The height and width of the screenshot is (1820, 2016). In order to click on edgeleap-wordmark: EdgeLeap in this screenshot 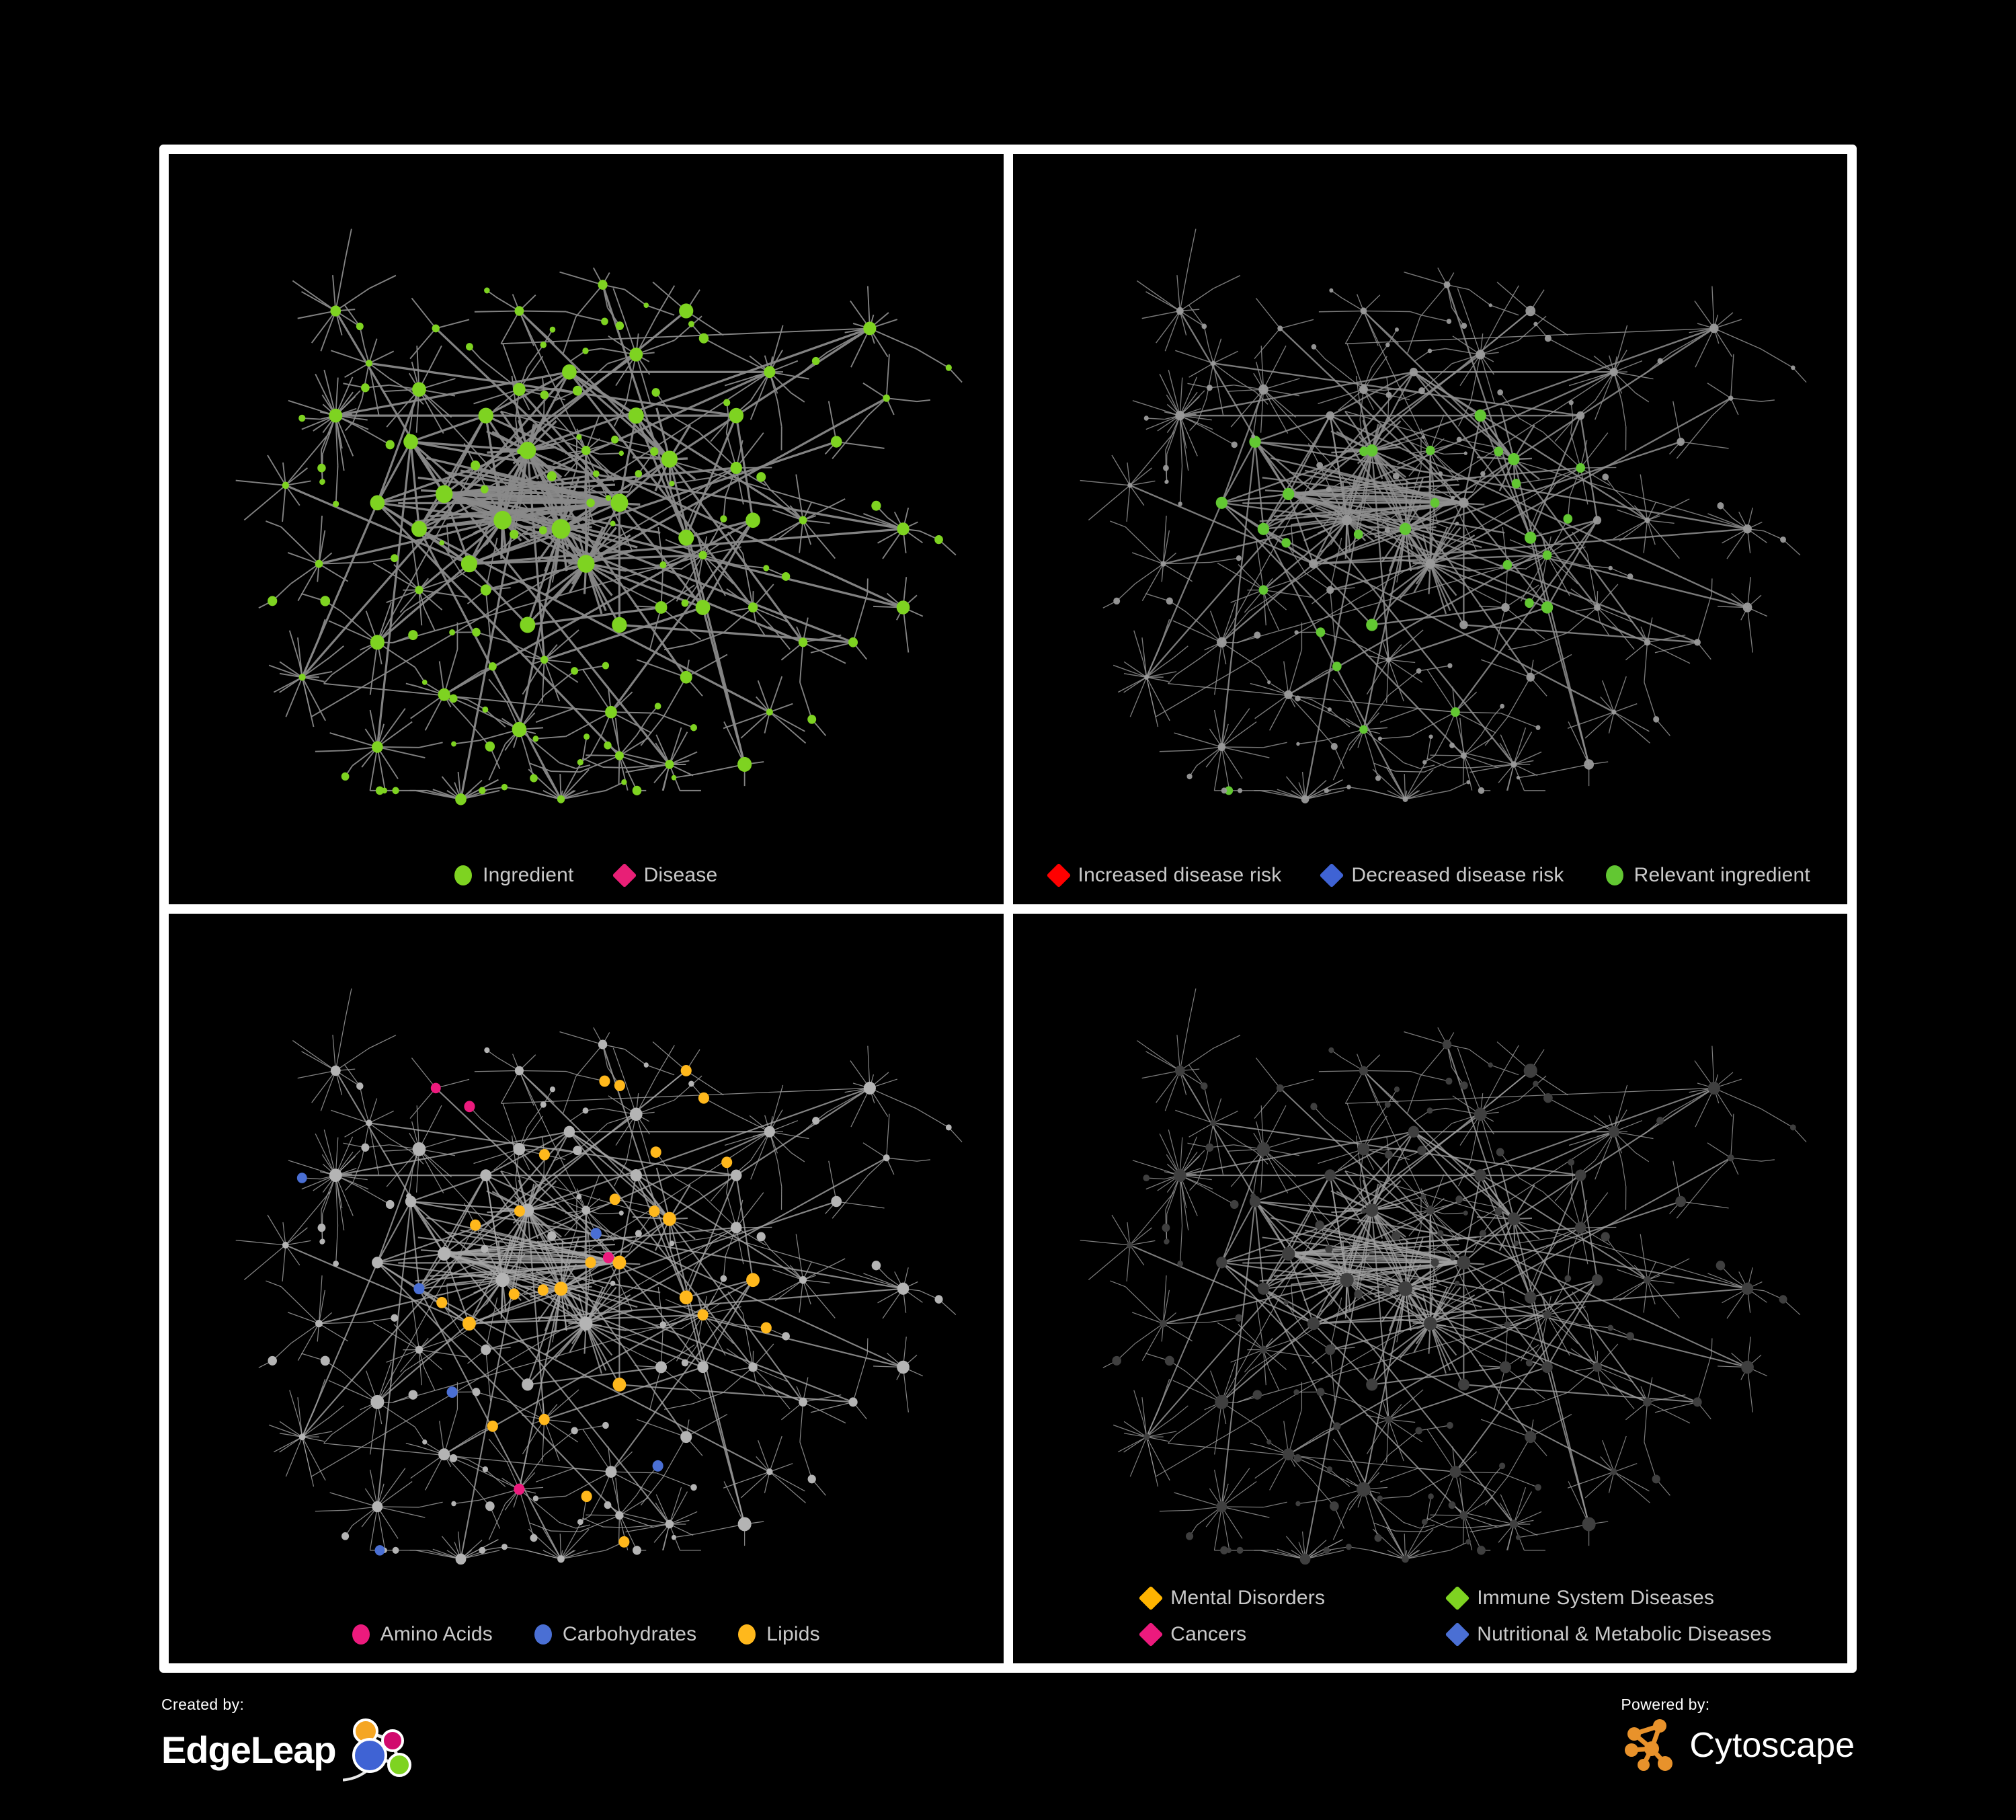, I will do `click(249, 1750)`.